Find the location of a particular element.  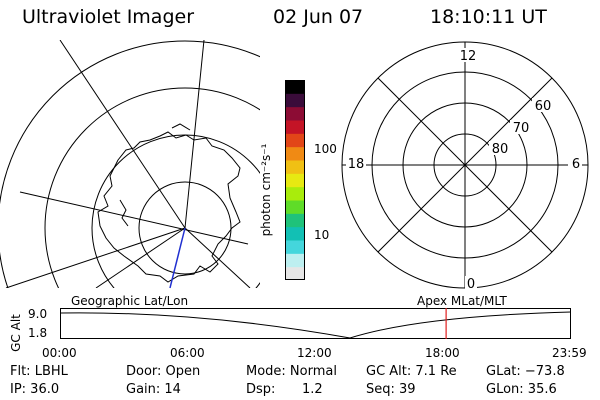

timeline-y-min: 1.8 is located at coordinates (38, 333).